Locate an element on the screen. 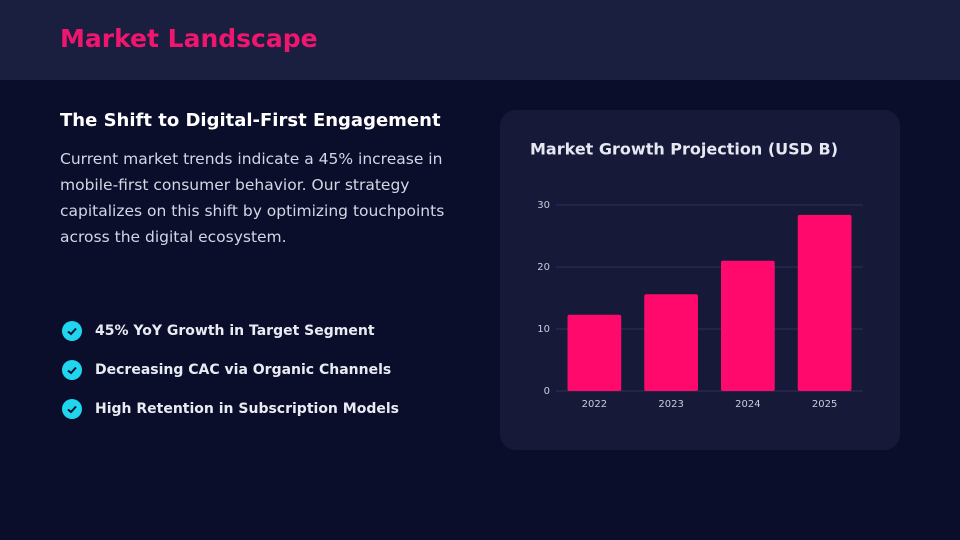 The width and height of the screenshot is (960, 540). page-title: Market Landscape is located at coordinates (189, 38).